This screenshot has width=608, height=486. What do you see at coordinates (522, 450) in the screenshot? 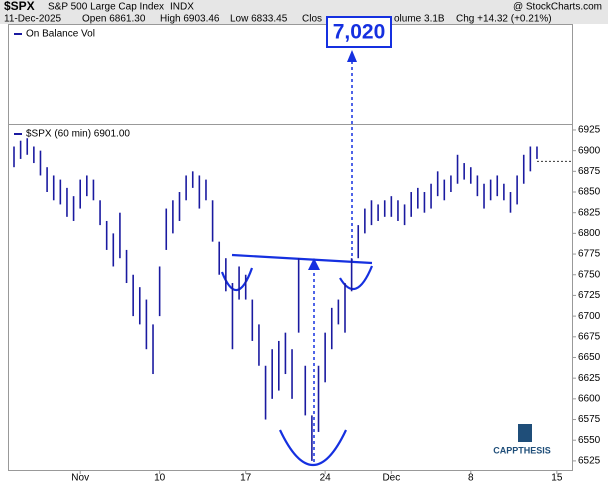
I see `logo: CAPPTHESIS` at bounding box center [522, 450].